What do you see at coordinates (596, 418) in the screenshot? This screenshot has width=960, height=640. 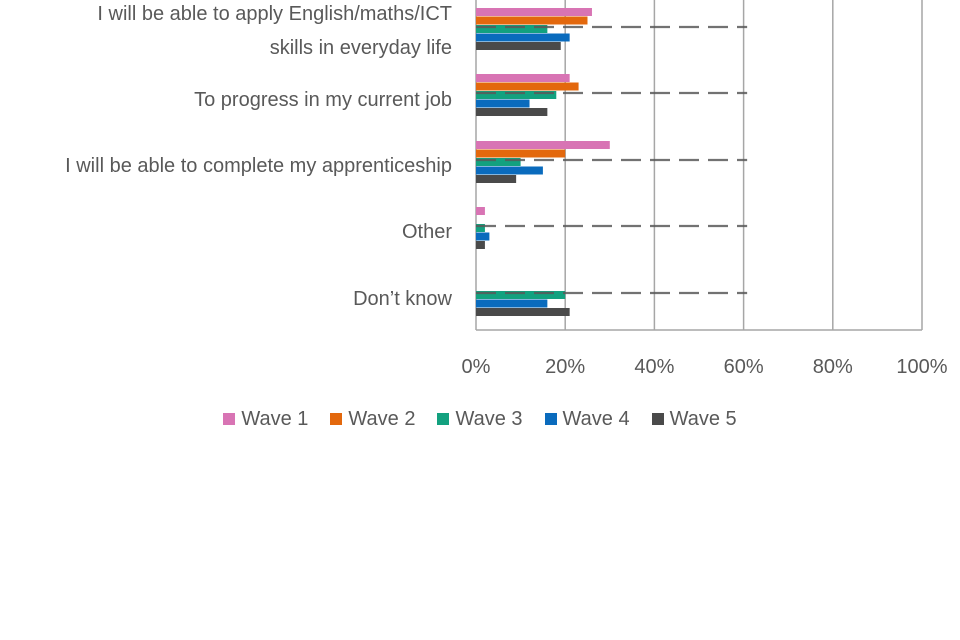 I see `legend-label: Wave 4` at bounding box center [596, 418].